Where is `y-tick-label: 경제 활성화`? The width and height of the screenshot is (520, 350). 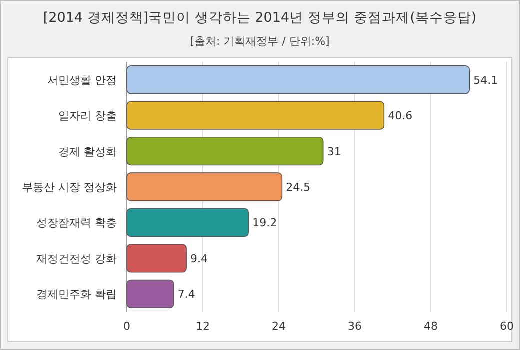 y-tick-label: 경제 활성화 is located at coordinates (87, 151).